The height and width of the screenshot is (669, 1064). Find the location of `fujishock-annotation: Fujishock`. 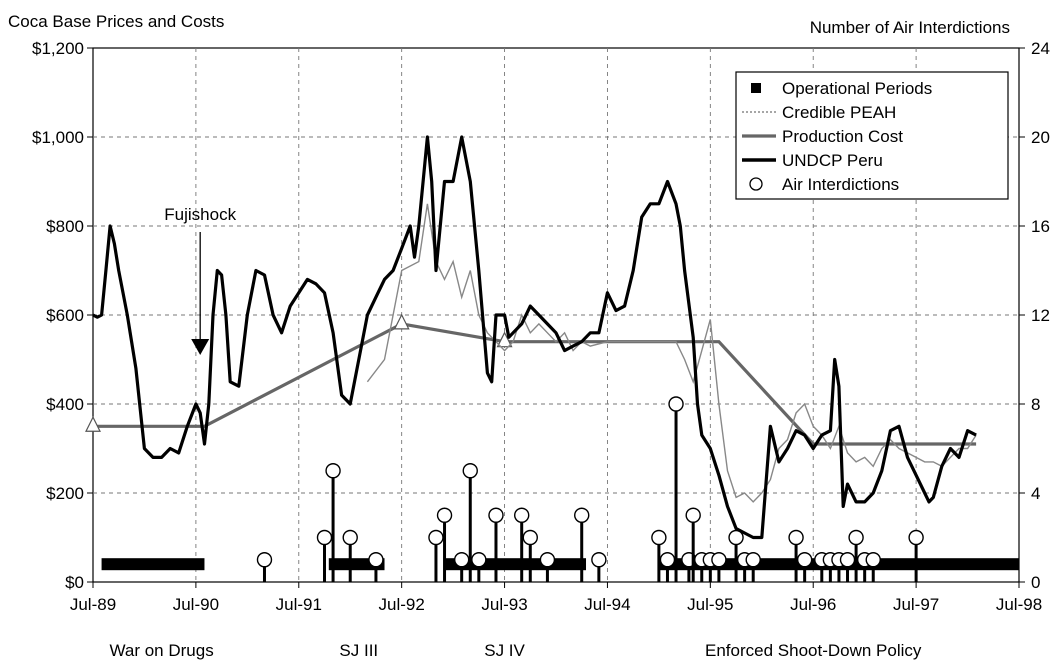

fujishock-annotation: Fujishock is located at coordinates (200, 214).